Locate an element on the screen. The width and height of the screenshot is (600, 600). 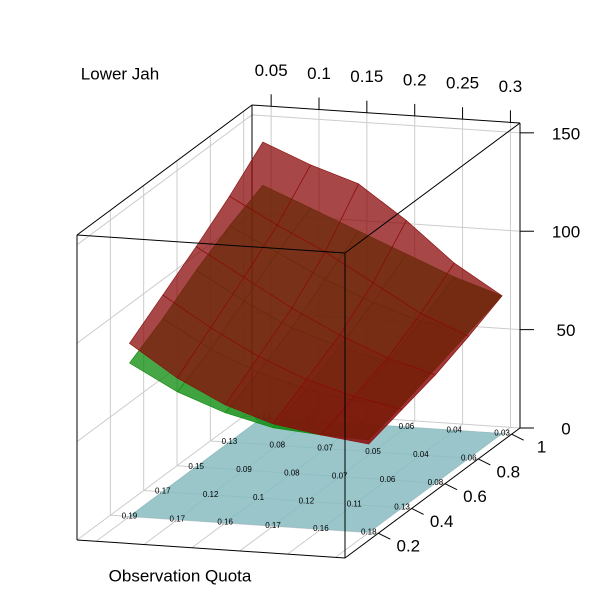
z-tick-label: 150 is located at coordinates (566, 133).